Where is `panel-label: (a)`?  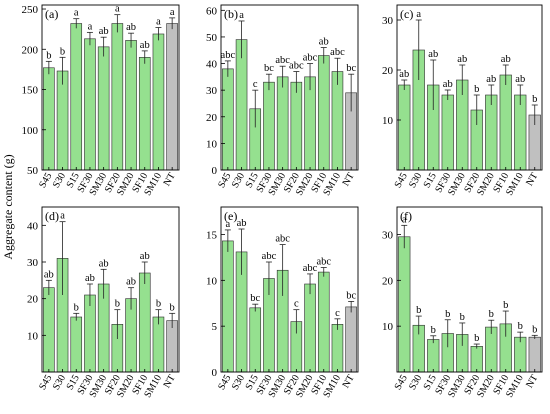
panel-label: (a) is located at coordinates (51, 14).